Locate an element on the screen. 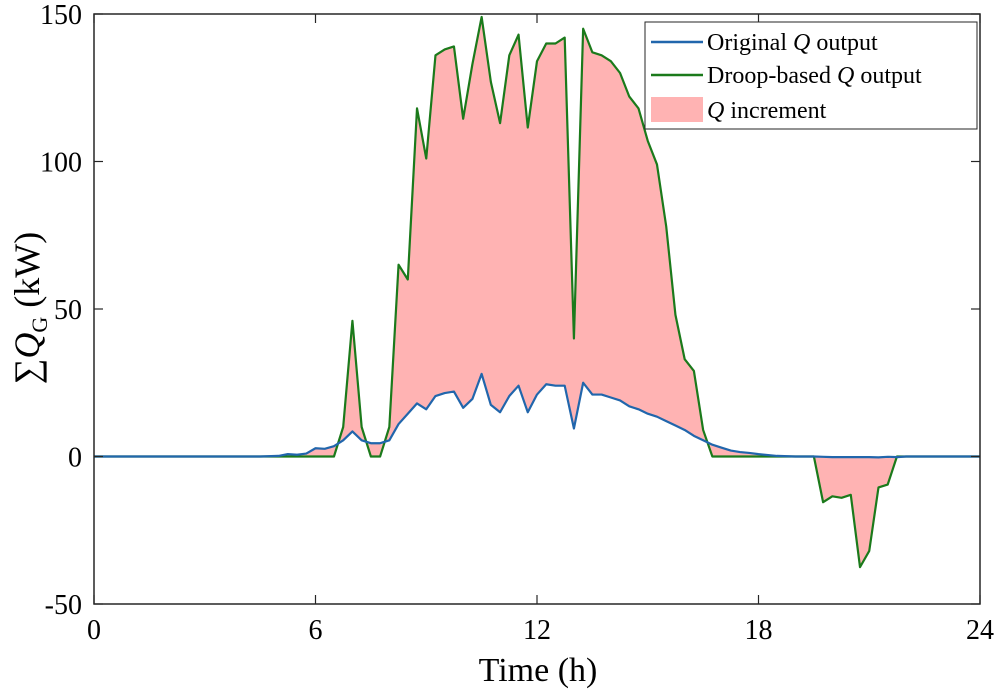  legend-label-original: Original Q output is located at coordinates (792, 43).